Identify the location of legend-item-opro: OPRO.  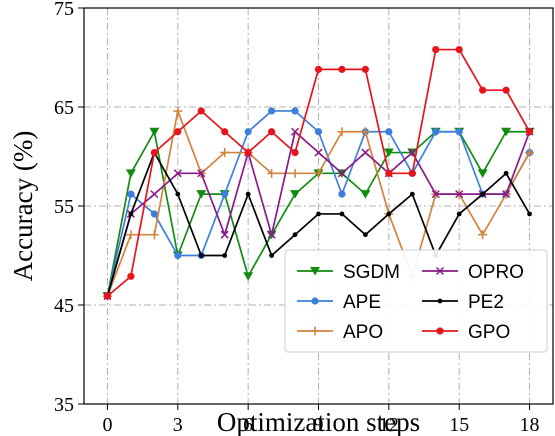
(473, 272).